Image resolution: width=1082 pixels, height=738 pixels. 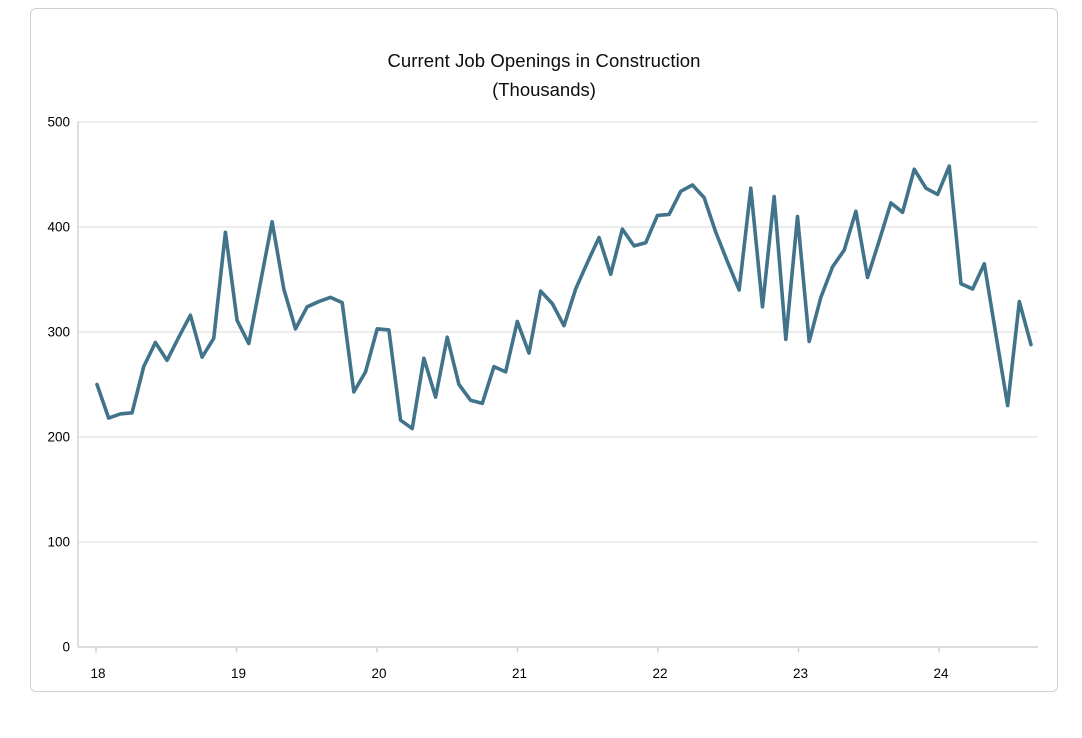 I want to click on x-axis-tick-label: 19, so click(x=238, y=673).